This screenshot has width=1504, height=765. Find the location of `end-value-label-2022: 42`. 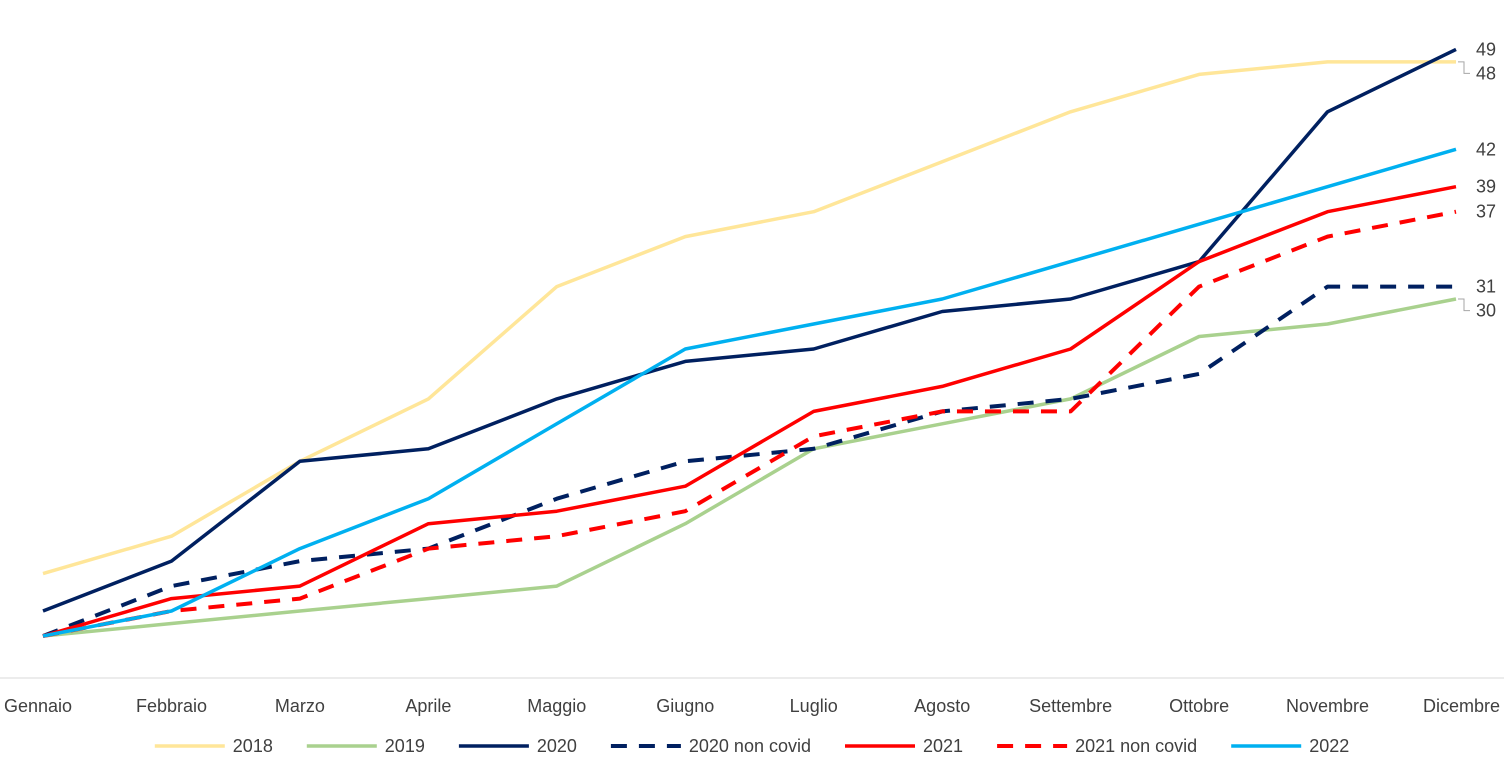

end-value-label-2022: 42 is located at coordinates (1486, 149).